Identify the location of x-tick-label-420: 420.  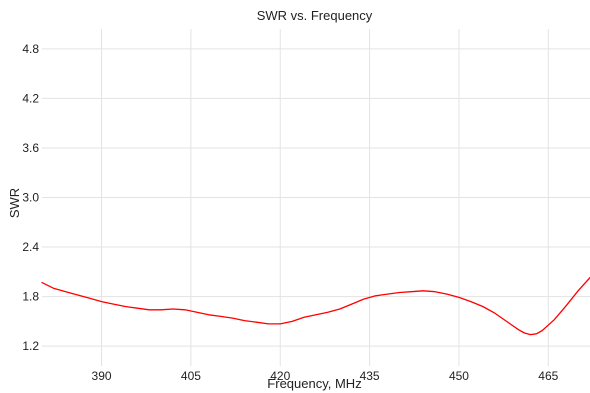
(280, 376).